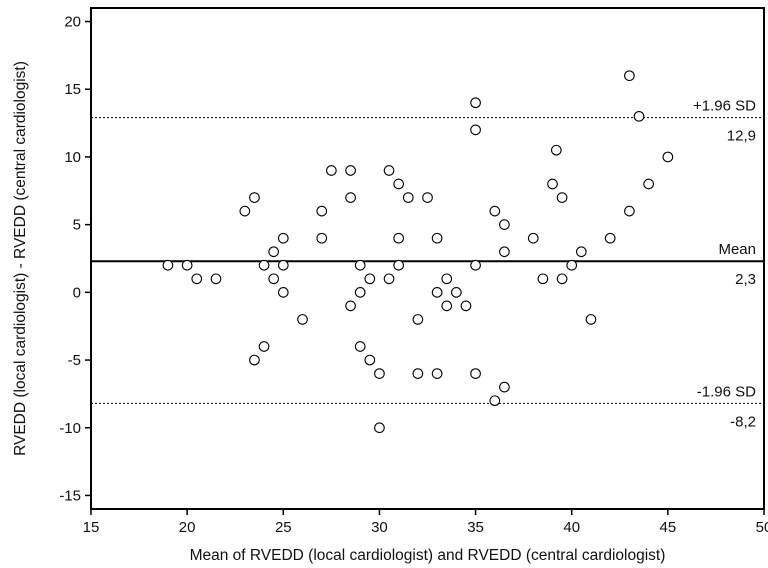  I want to click on reference-line-name: Mean, so click(737, 249).